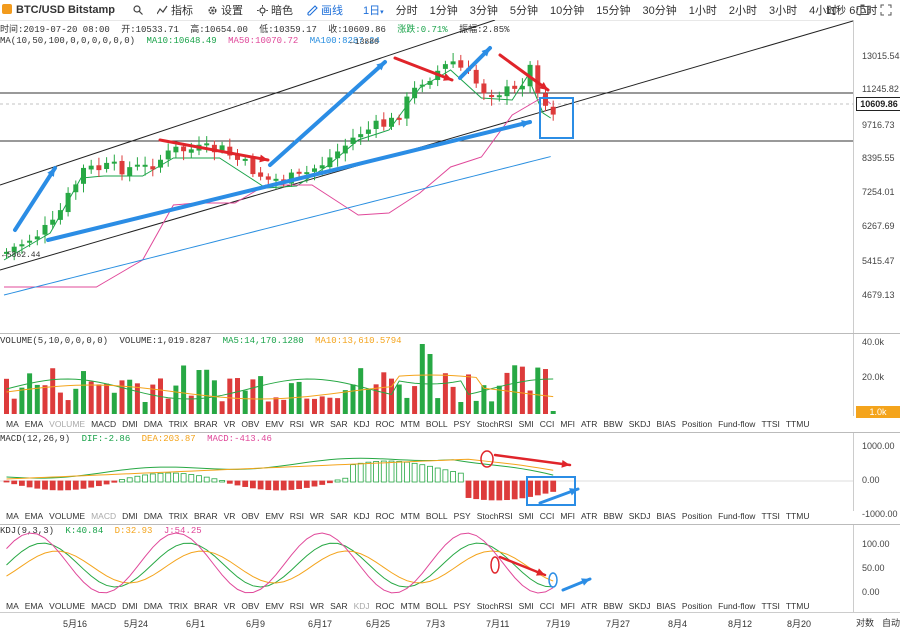 This screenshot has width=900, height=636. I want to click on settings-button: 设置, so click(225, 10).